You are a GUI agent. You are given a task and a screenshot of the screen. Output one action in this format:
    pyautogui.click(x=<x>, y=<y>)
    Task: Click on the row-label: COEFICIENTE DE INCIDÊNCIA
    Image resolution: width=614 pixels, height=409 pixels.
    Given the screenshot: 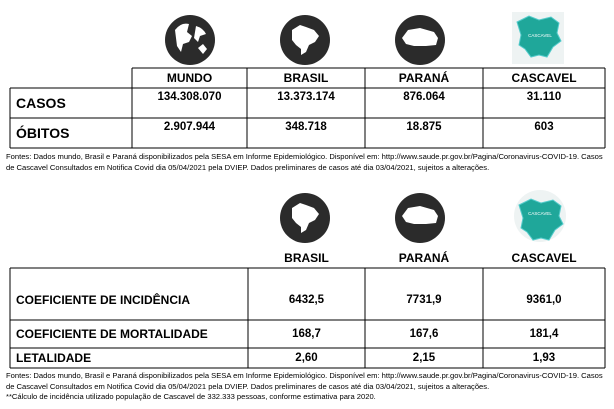 What is the action you would take?
    pyautogui.click(x=103, y=300)
    